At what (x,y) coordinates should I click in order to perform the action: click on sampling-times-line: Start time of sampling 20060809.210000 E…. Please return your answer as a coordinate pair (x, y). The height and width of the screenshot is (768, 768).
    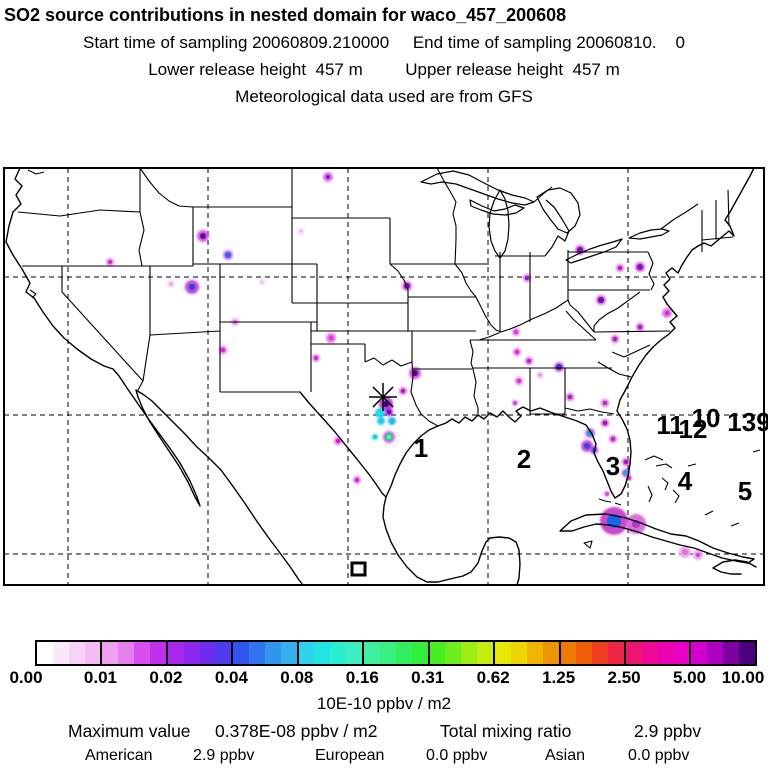
    Looking at the image, I should click on (384, 42).